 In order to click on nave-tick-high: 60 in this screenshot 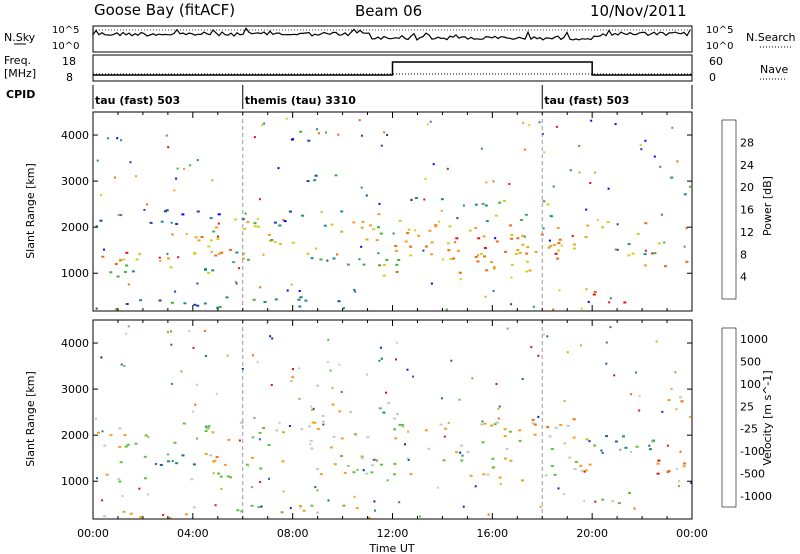, I will do `click(716, 61)`.